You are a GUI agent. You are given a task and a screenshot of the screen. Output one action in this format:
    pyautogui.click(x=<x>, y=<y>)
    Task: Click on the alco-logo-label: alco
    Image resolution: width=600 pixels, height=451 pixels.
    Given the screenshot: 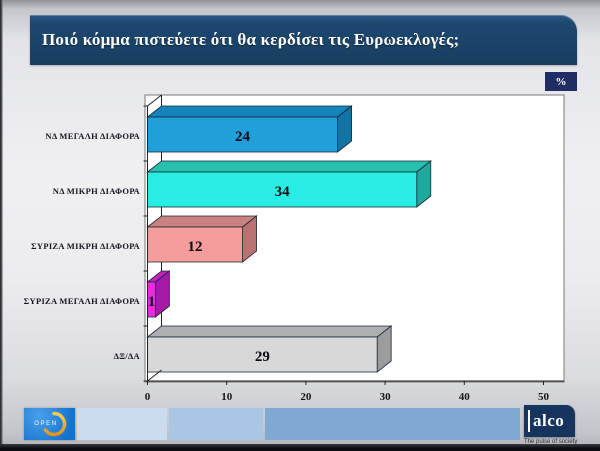 What is the action you would take?
    pyautogui.click(x=549, y=420)
    